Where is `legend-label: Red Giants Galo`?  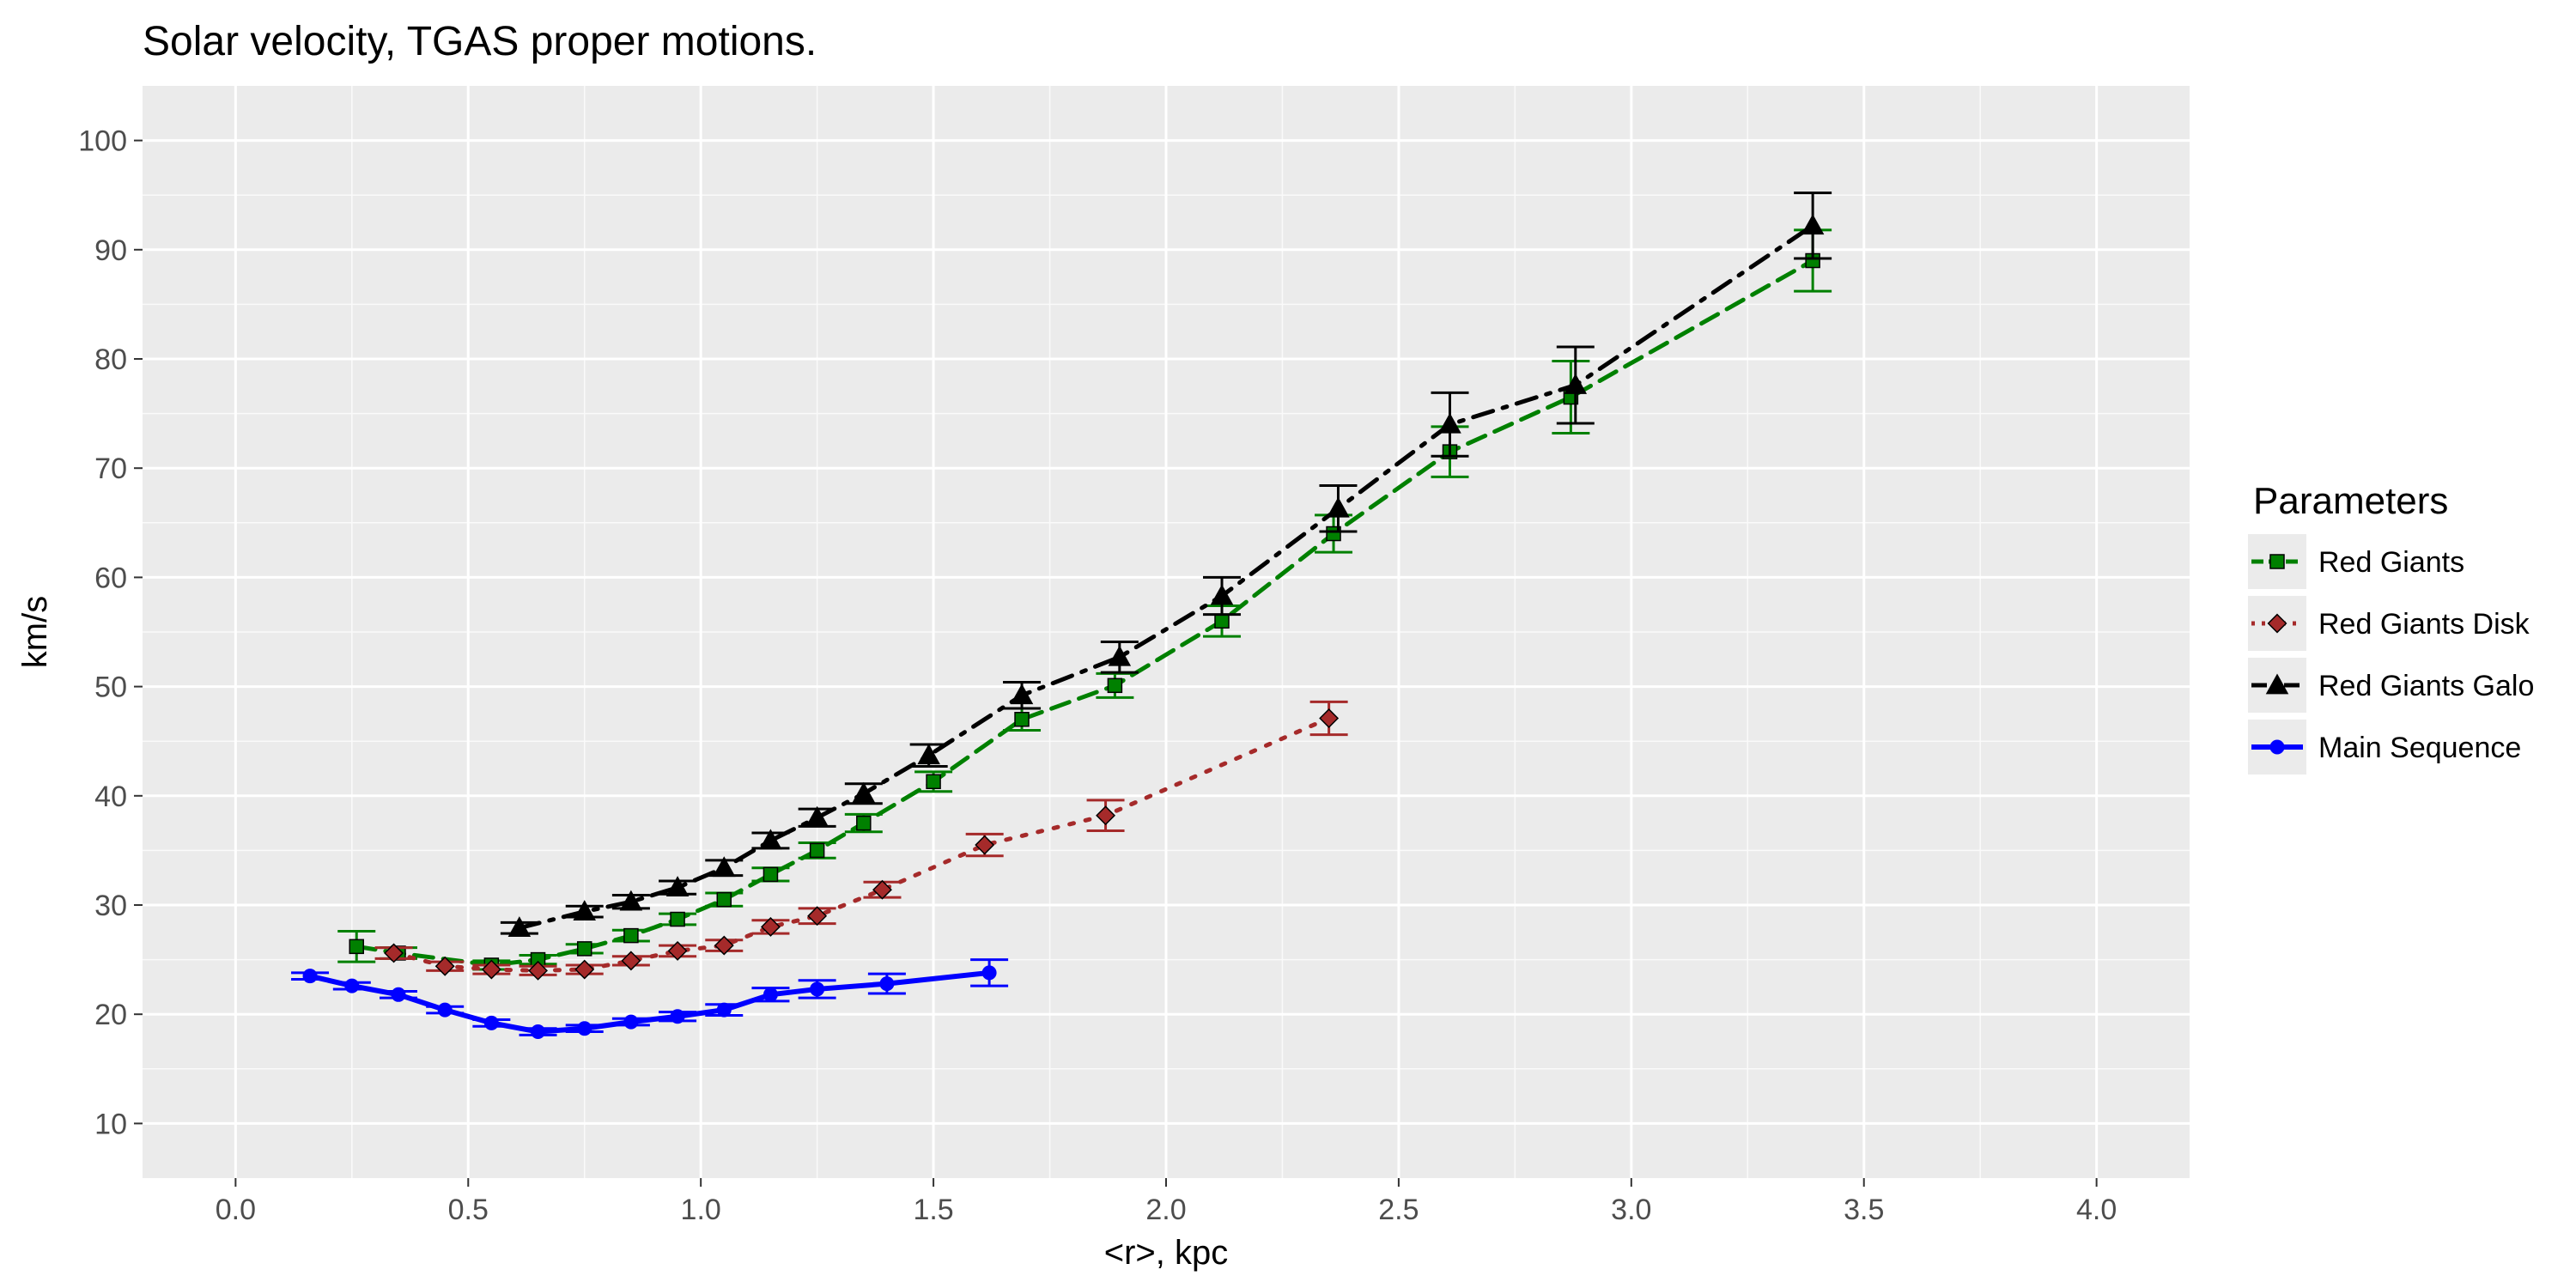
legend-label: Red Giants Galo is located at coordinates (2426, 686).